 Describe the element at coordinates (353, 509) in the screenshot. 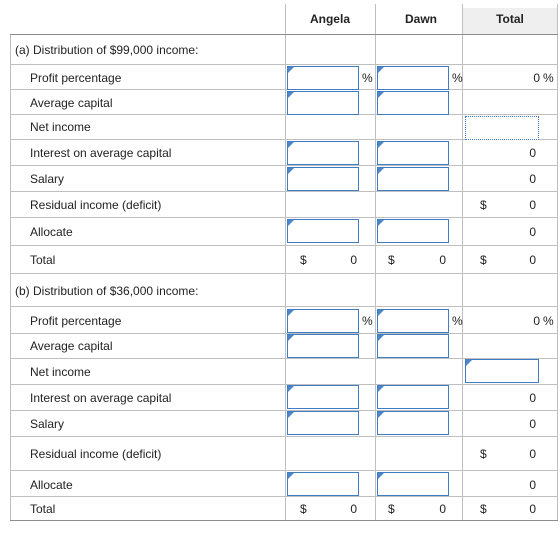

I see `b-angela-total: 0` at that location.